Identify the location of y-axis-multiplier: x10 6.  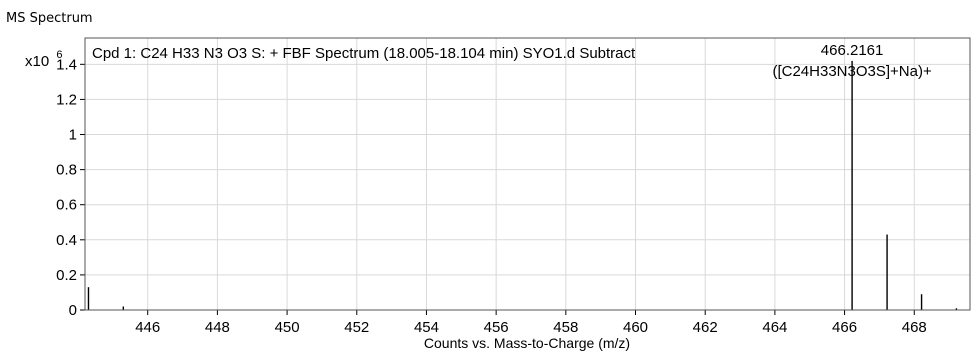
(43, 59).